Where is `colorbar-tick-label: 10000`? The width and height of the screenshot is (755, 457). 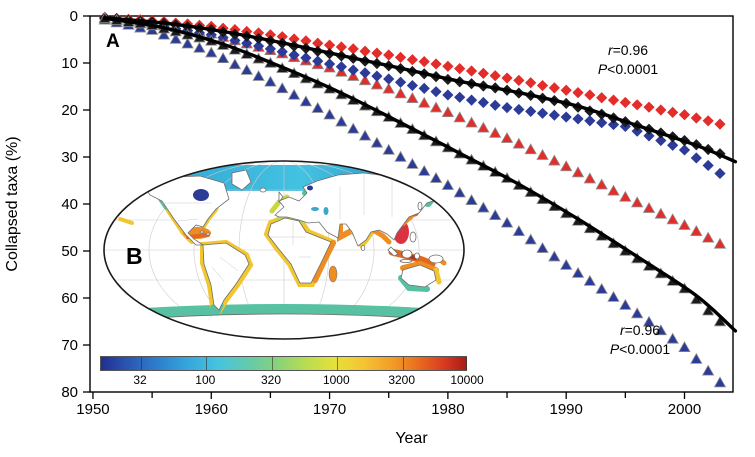 colorbar-tick-label: 10000 is located at coordinates (467, 380).